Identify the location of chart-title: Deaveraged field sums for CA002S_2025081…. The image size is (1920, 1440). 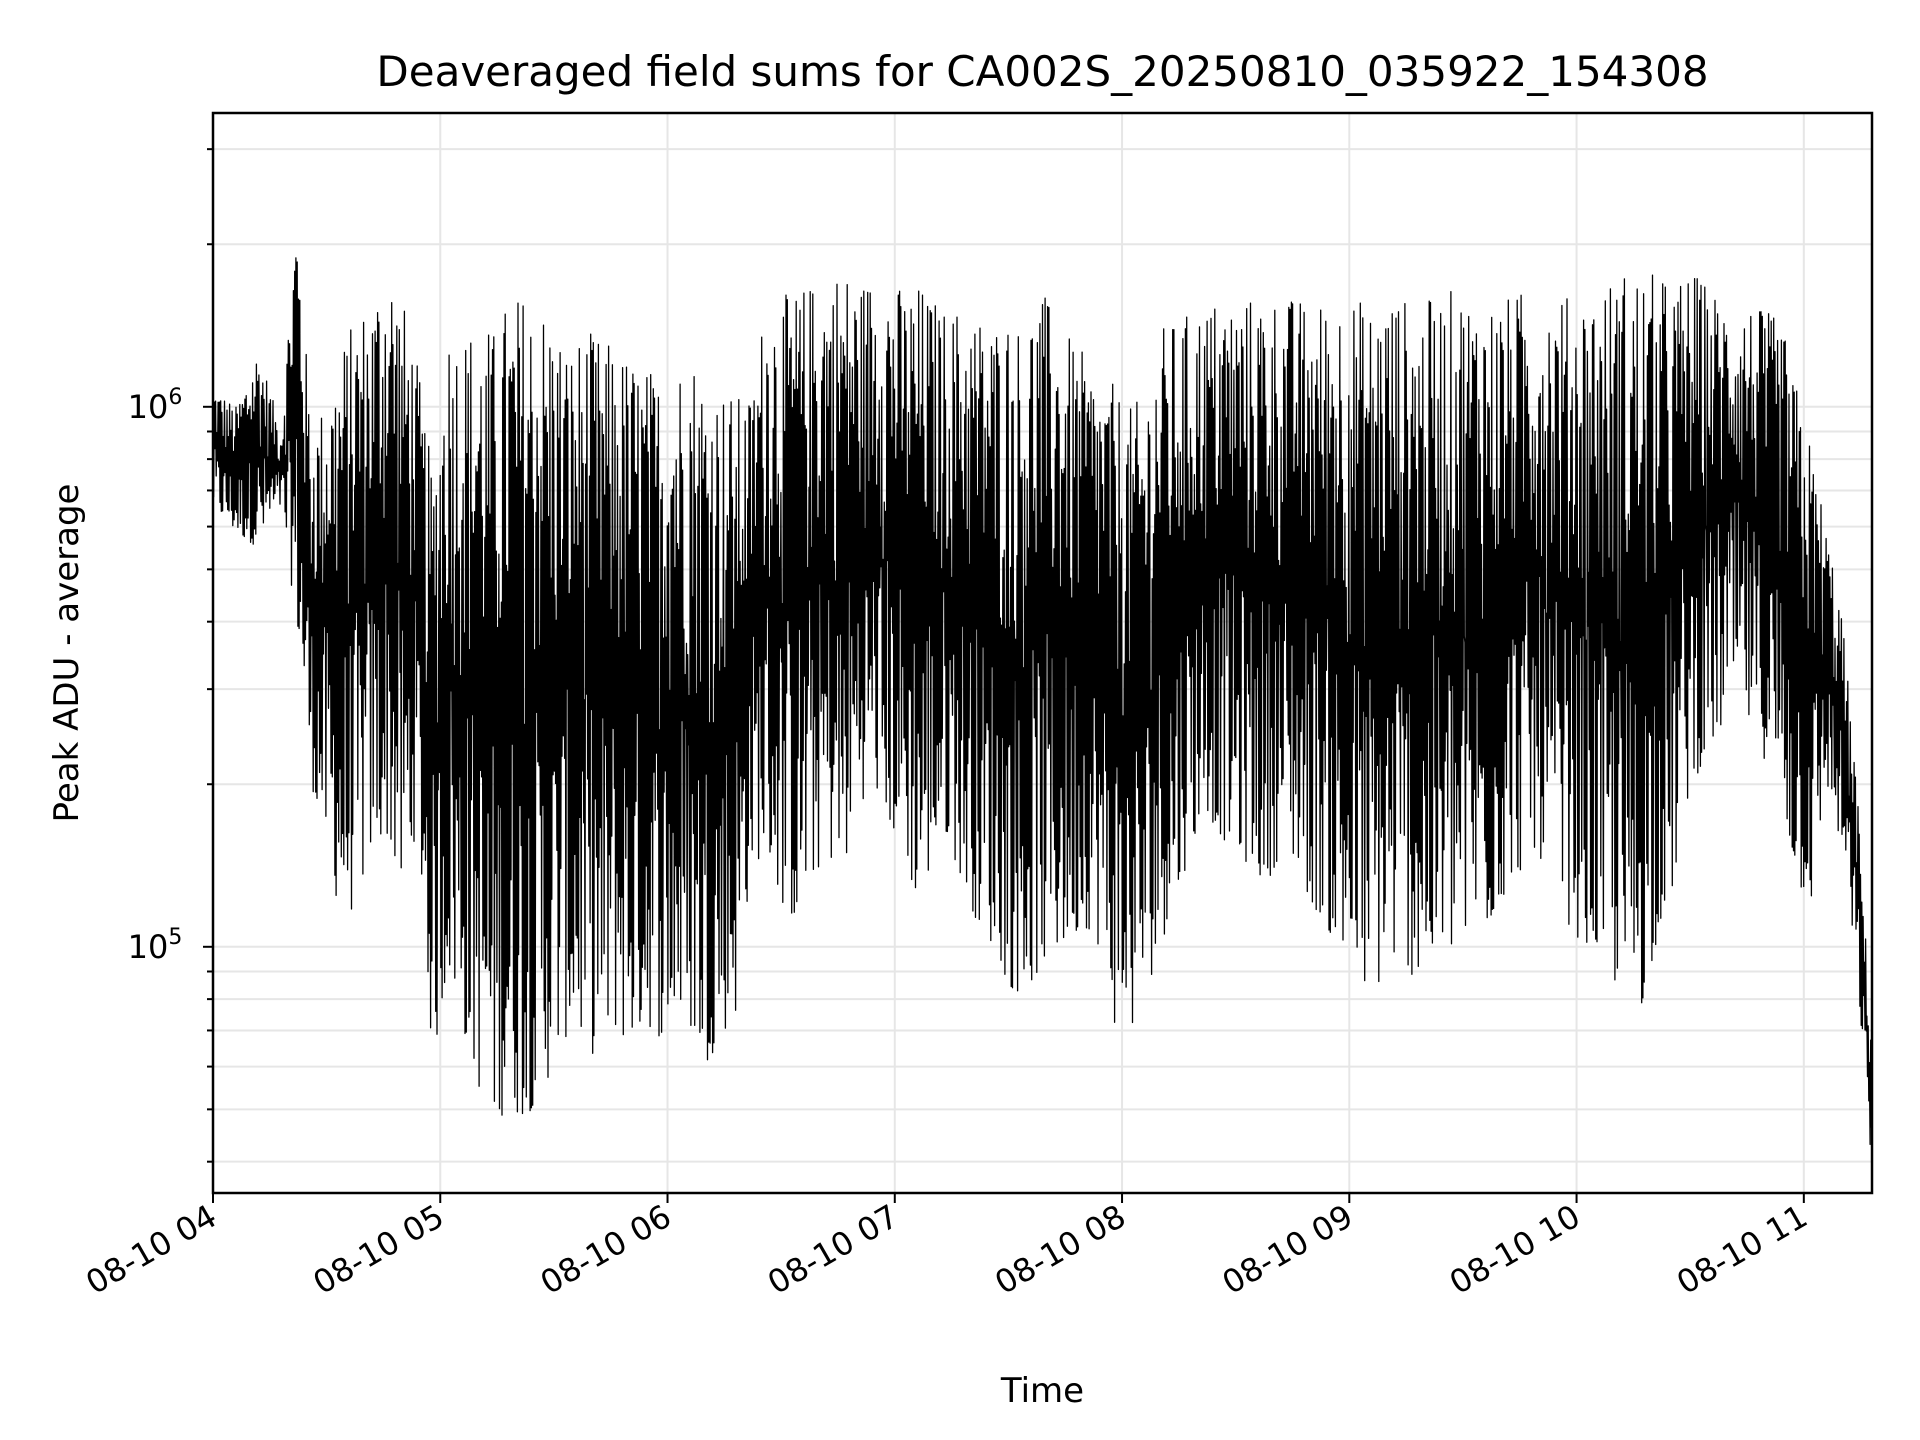
(1042, 71).